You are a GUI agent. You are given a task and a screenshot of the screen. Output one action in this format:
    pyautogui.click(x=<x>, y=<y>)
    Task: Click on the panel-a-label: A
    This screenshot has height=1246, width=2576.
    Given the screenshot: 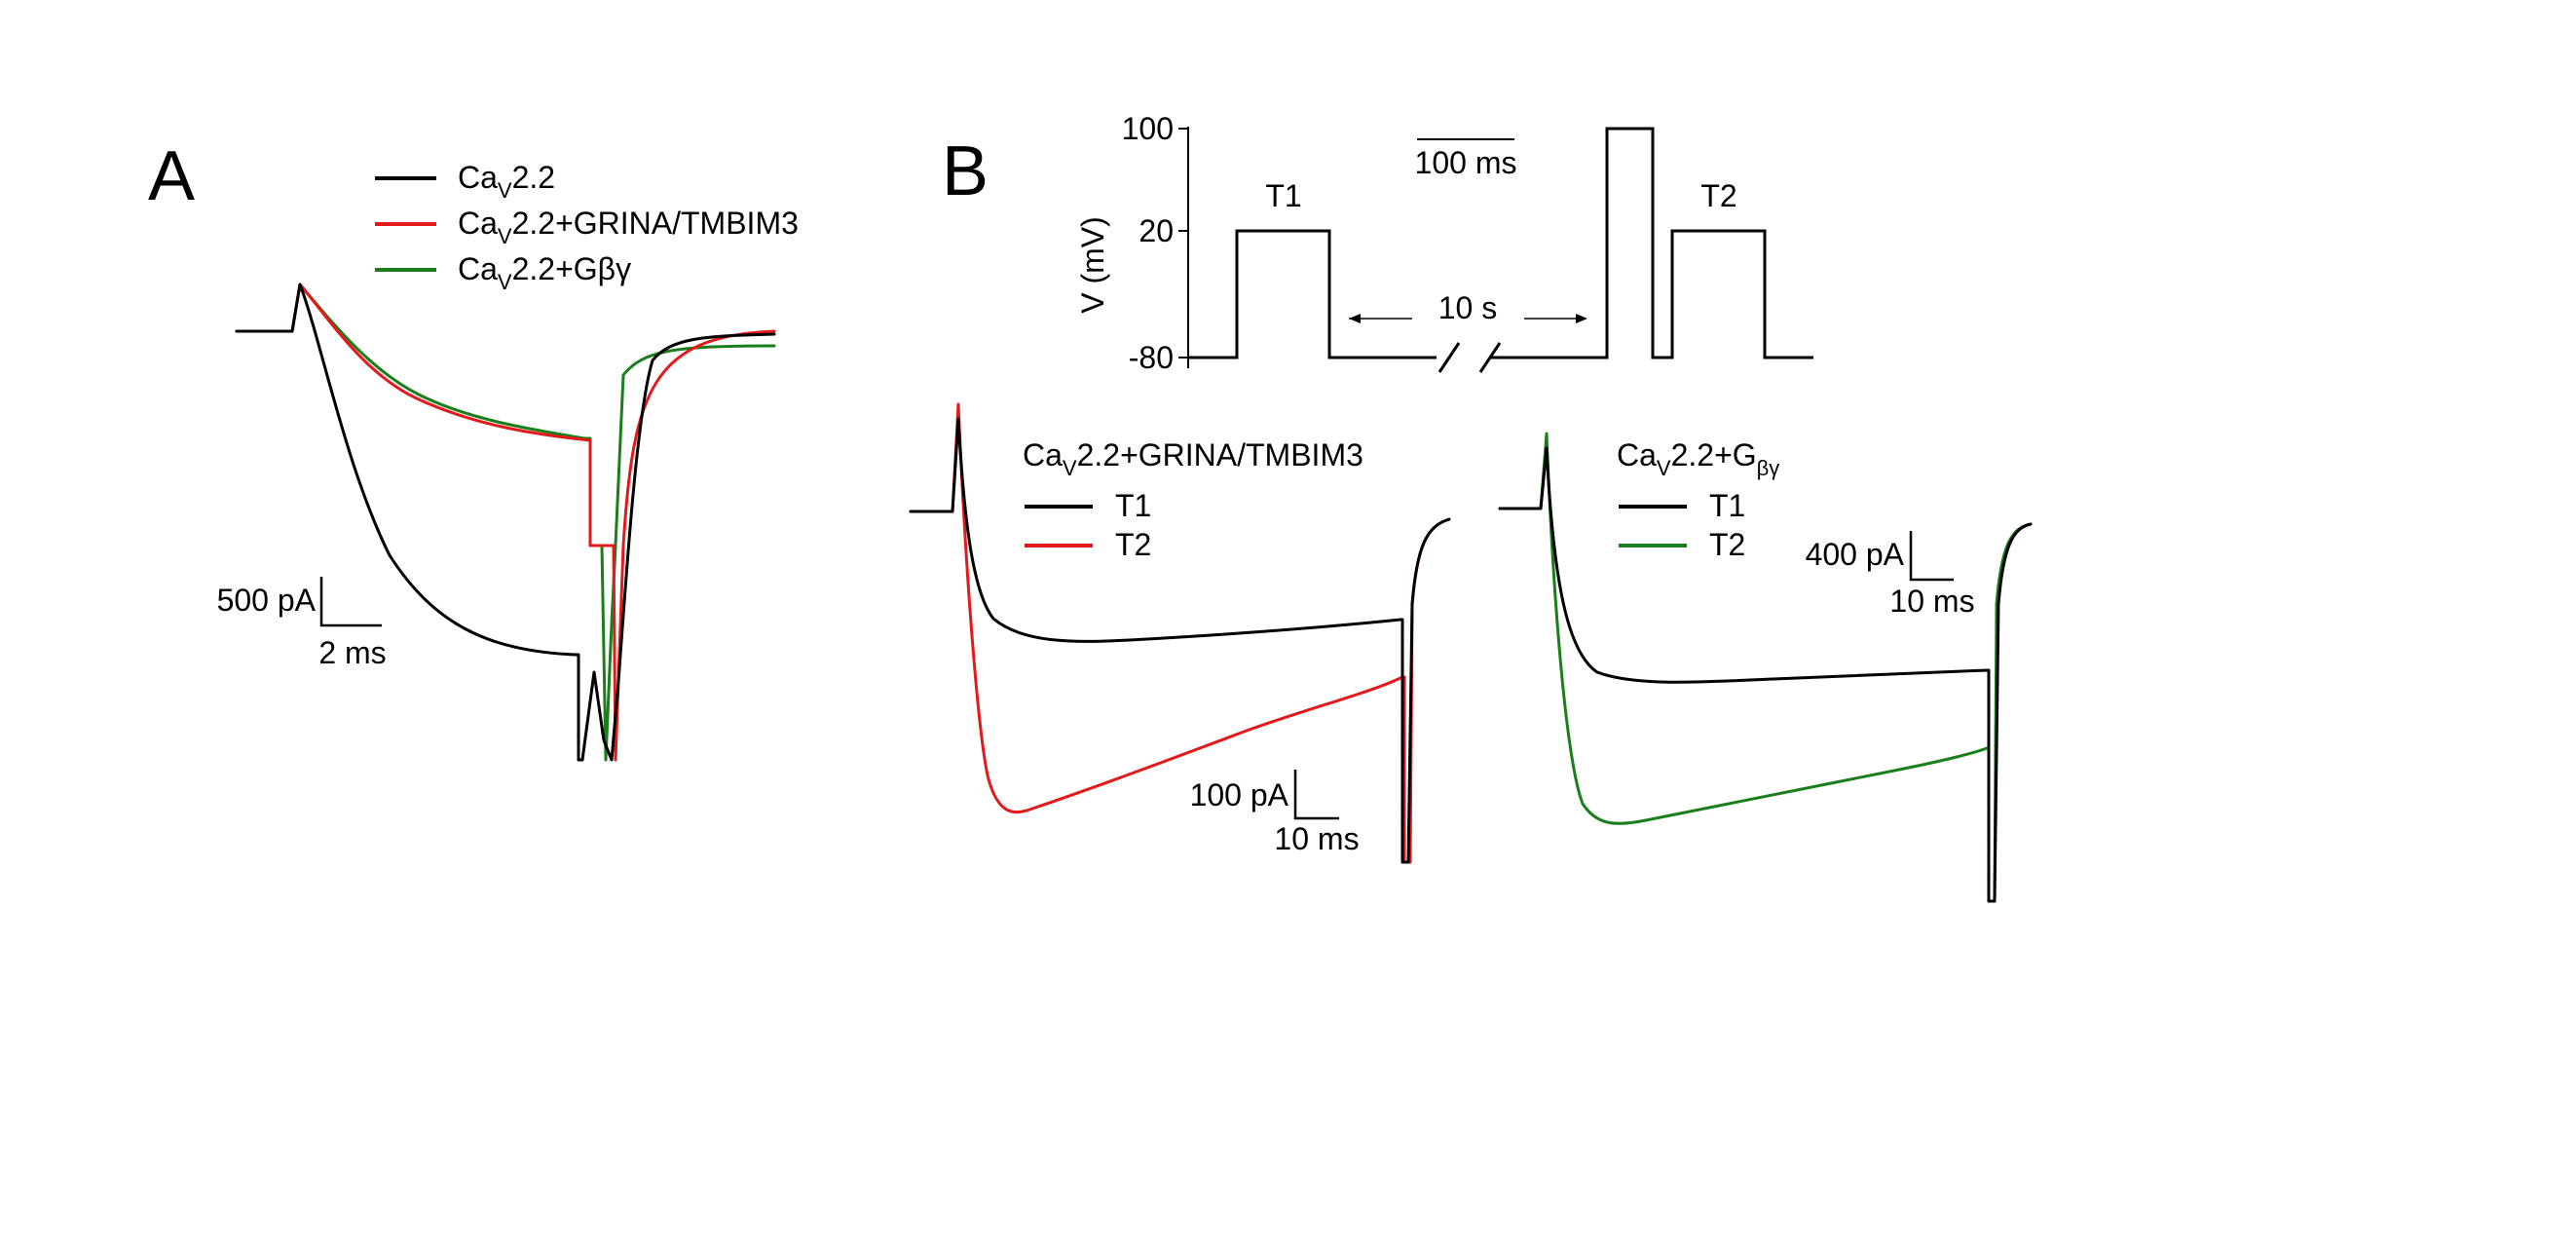 What is the action you would take?
    pyautogui.click(x=171, y=176)
    